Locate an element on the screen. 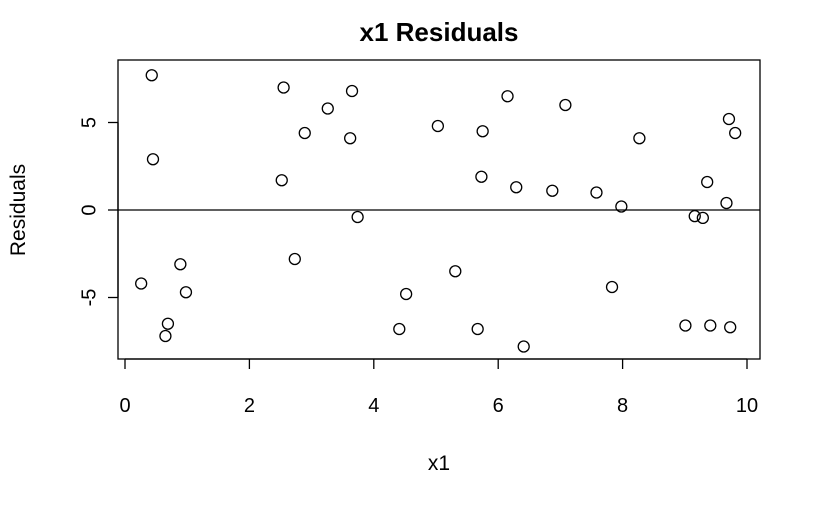  y-tick-label: -5 is located at coordinates (89, 298).